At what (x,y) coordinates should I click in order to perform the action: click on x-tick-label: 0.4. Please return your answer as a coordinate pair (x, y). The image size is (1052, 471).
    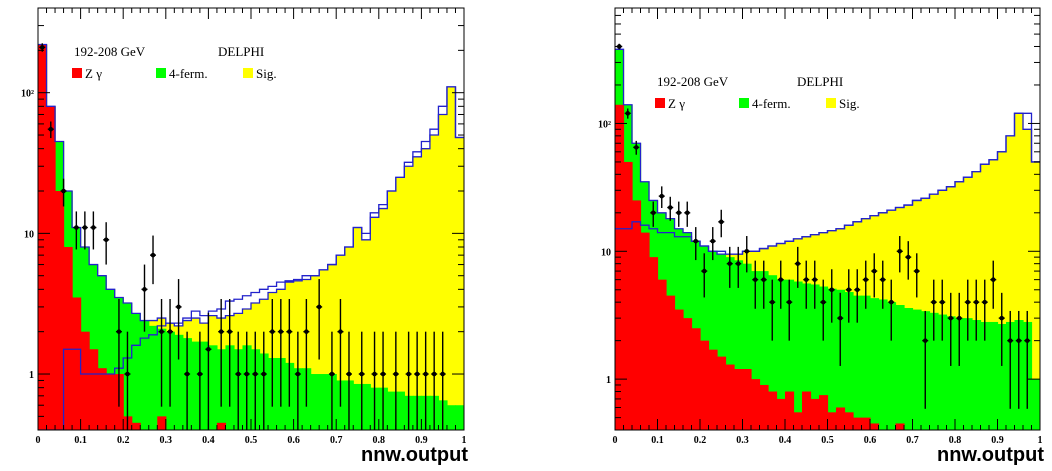
    Looking at the image, I should click on (208, 440).